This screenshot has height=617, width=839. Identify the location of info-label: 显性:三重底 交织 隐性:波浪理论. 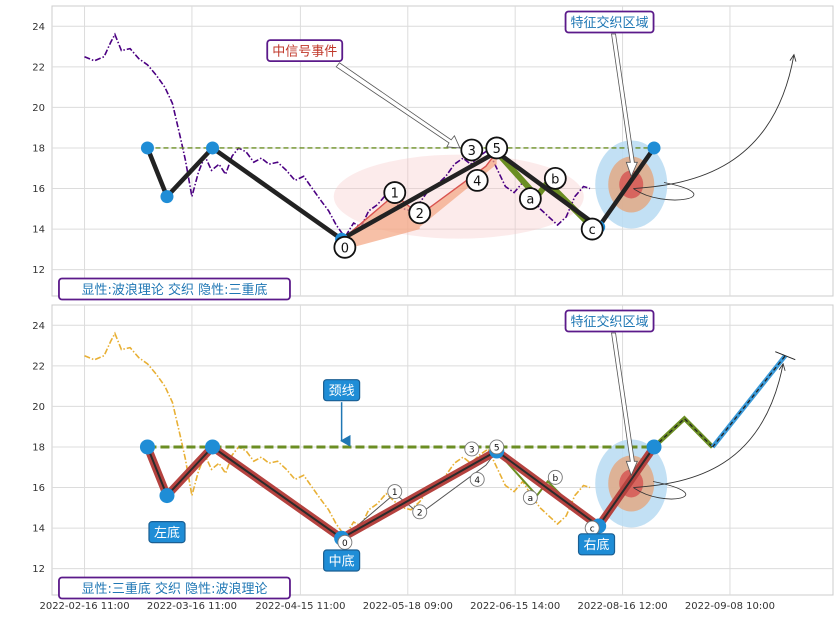
(174, 589).